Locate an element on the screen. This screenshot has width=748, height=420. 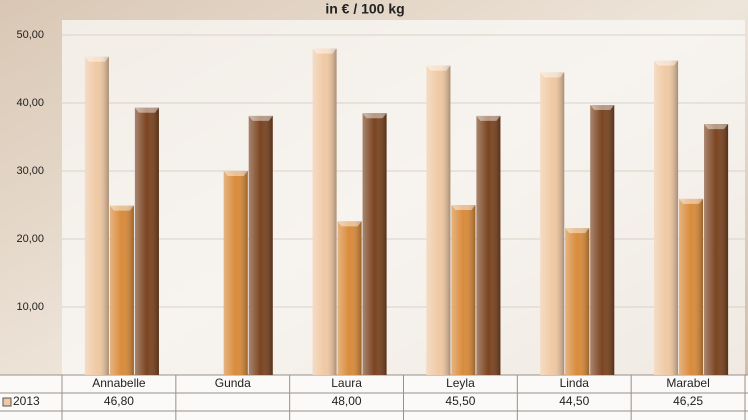
y-tick-label: 40,00 is located at coordinates (30, 103).